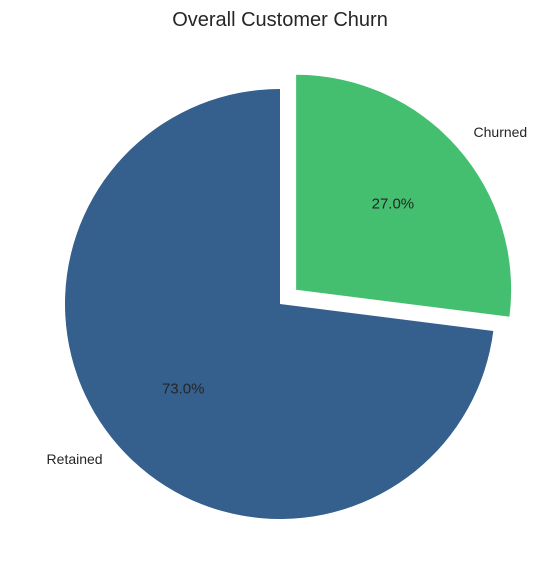 The height and width of the screenshot is (584, 559). I want to click on slice-percent-retained: 73.0%, so click(183, 388).